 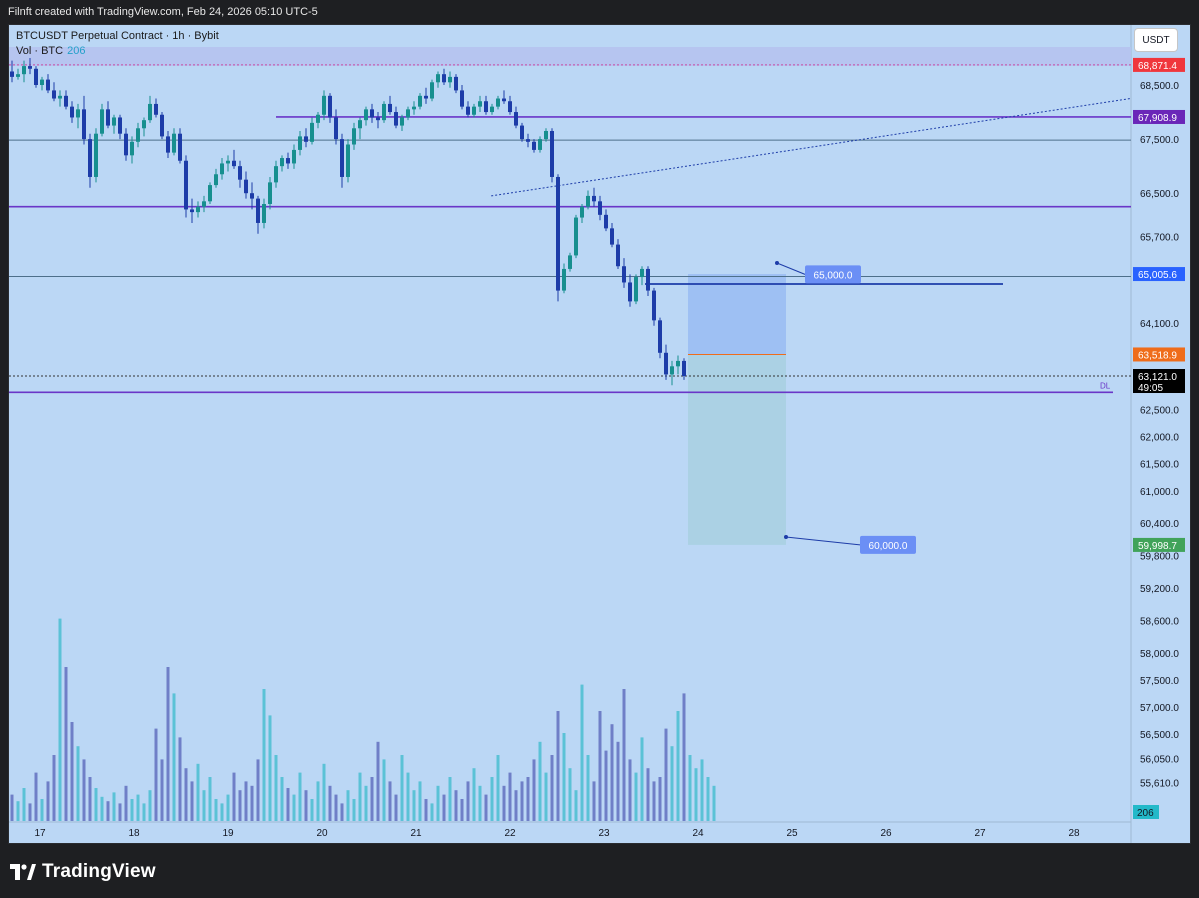 I want to click on symbol-legend: BTCUSDT Perpetual Contract · 1h · Bybit, so click(x=117, y=36).